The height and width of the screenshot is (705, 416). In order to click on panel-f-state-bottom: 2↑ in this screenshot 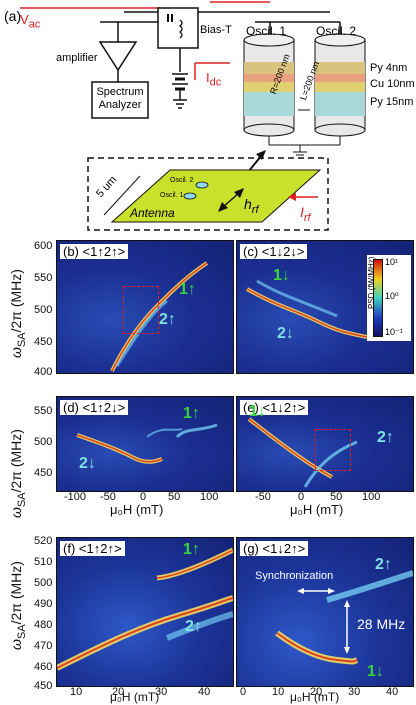, I will do `click(193, 626)`.